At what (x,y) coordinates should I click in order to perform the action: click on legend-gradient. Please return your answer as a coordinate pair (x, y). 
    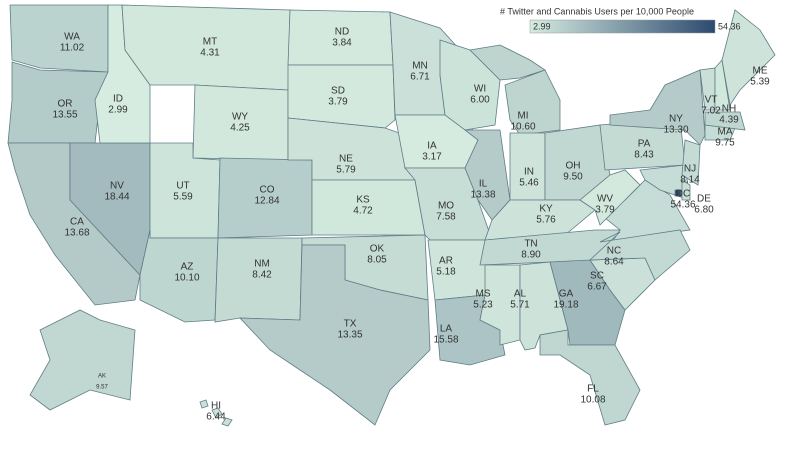
    Looking at the image, I should click on (622, 26).